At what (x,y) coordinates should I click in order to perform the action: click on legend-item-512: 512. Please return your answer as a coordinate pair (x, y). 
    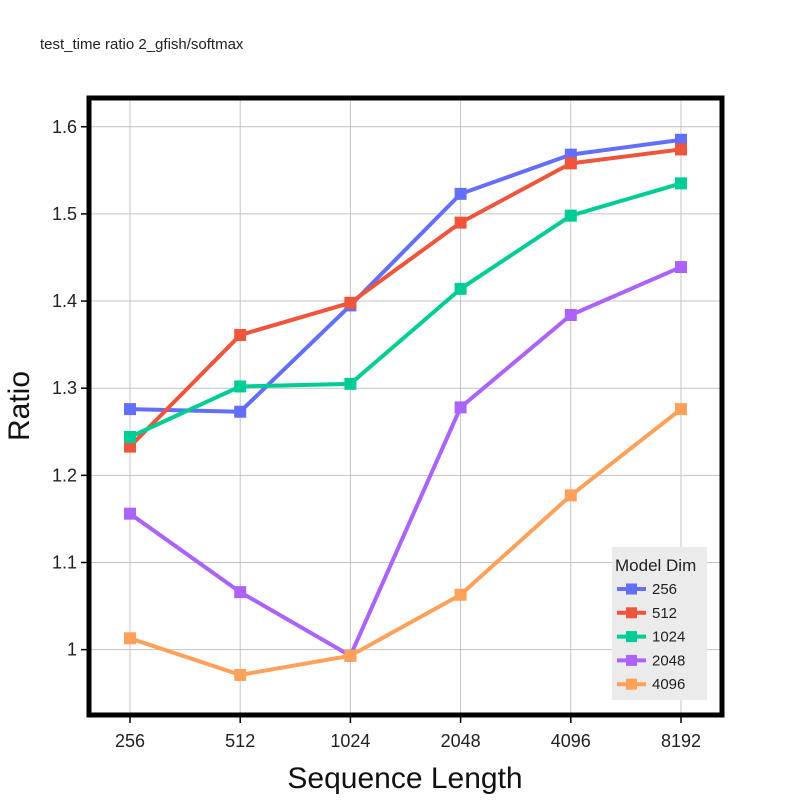
    Looking at the image, I should click on (647, 613).